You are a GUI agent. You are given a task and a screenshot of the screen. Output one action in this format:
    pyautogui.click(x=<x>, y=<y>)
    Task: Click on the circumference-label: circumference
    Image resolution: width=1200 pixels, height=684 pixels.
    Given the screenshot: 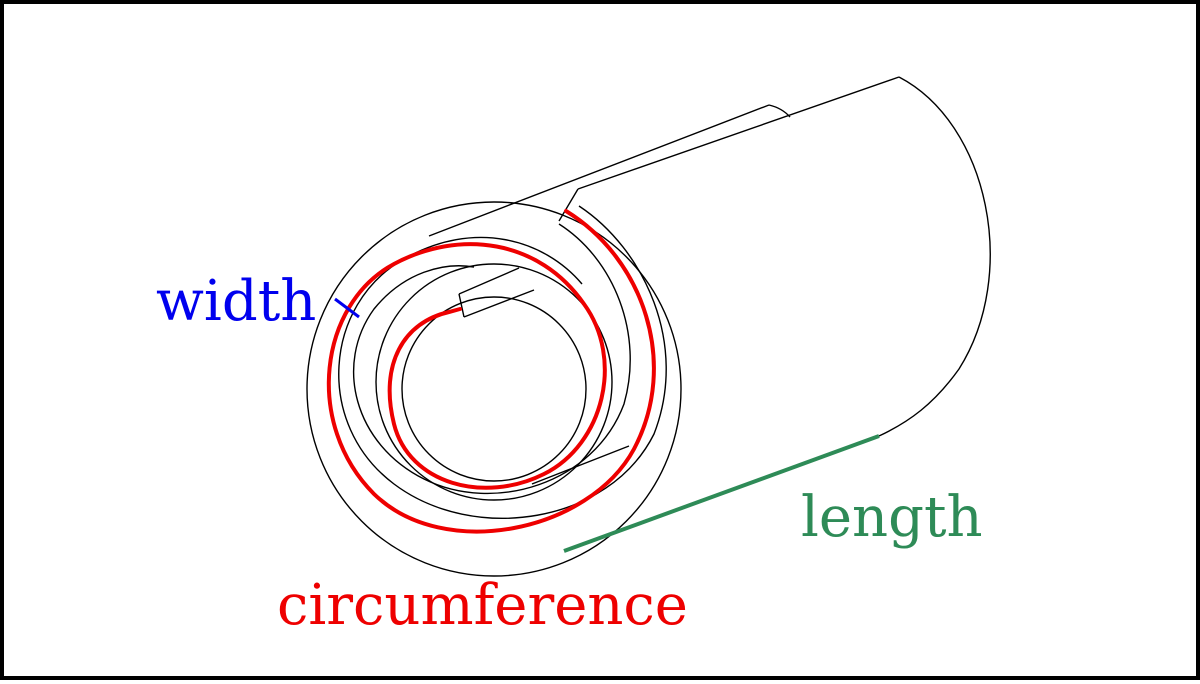 What is the action you would take?
    pyautogui.click(x=482, y=605)
    